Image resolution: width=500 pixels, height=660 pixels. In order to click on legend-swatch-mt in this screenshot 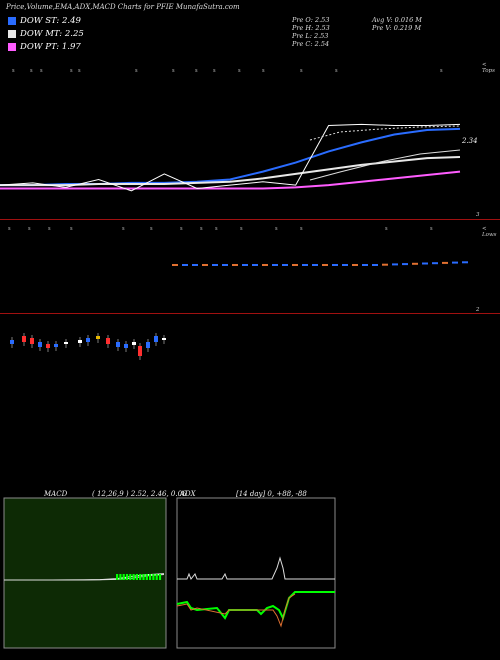, I will do `click(12, 34)`.